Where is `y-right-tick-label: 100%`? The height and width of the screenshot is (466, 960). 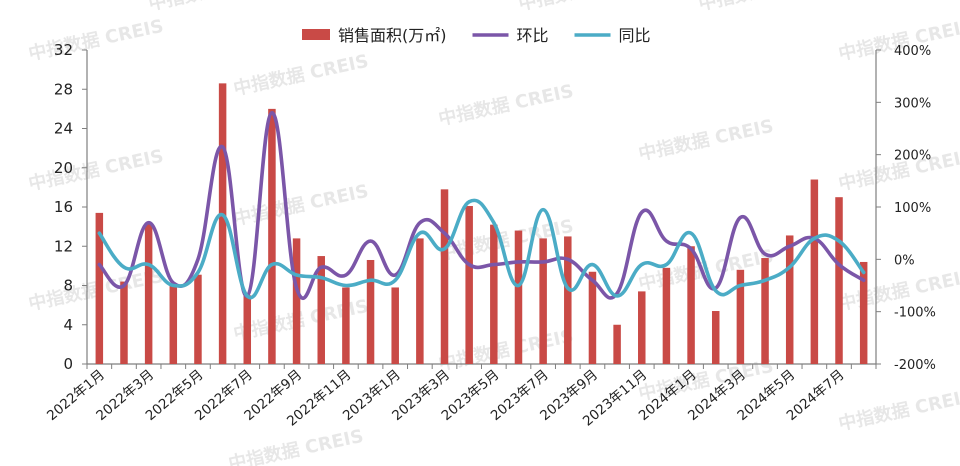
y-right-tick-label: 100% is located at coordinates (912, 208).